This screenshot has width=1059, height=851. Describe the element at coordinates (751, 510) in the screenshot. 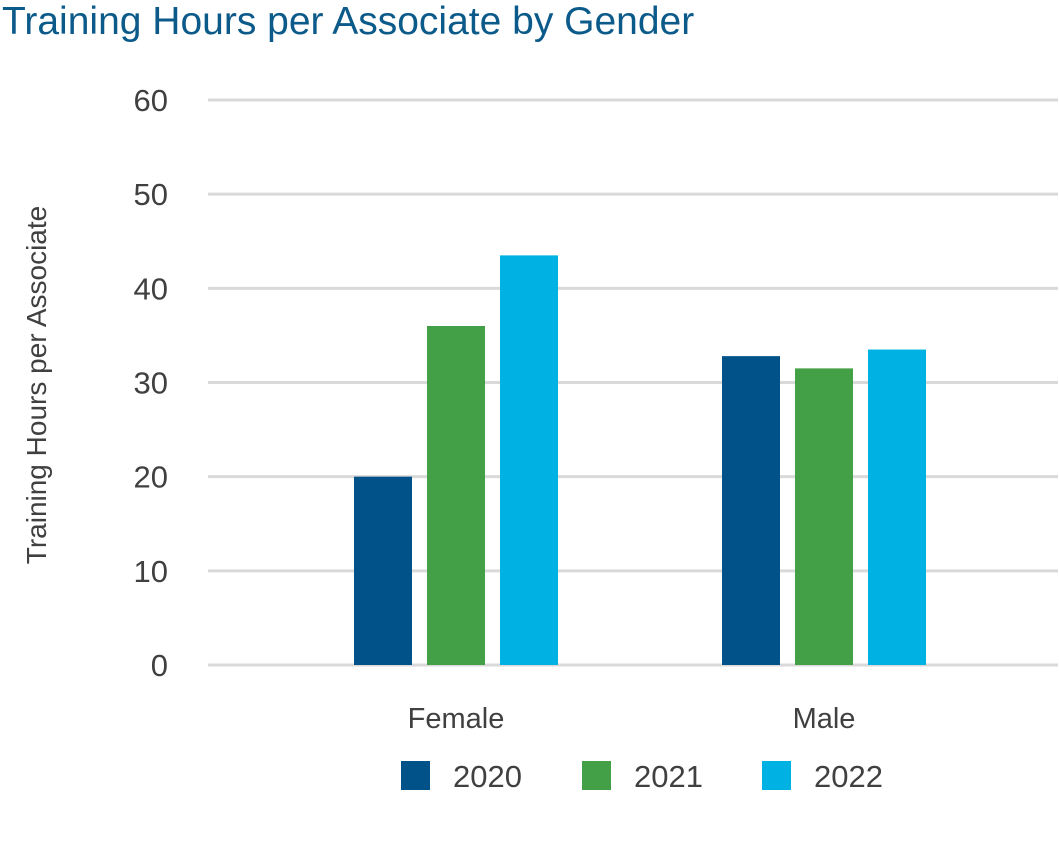

I see `bar-male-2020` at that location.